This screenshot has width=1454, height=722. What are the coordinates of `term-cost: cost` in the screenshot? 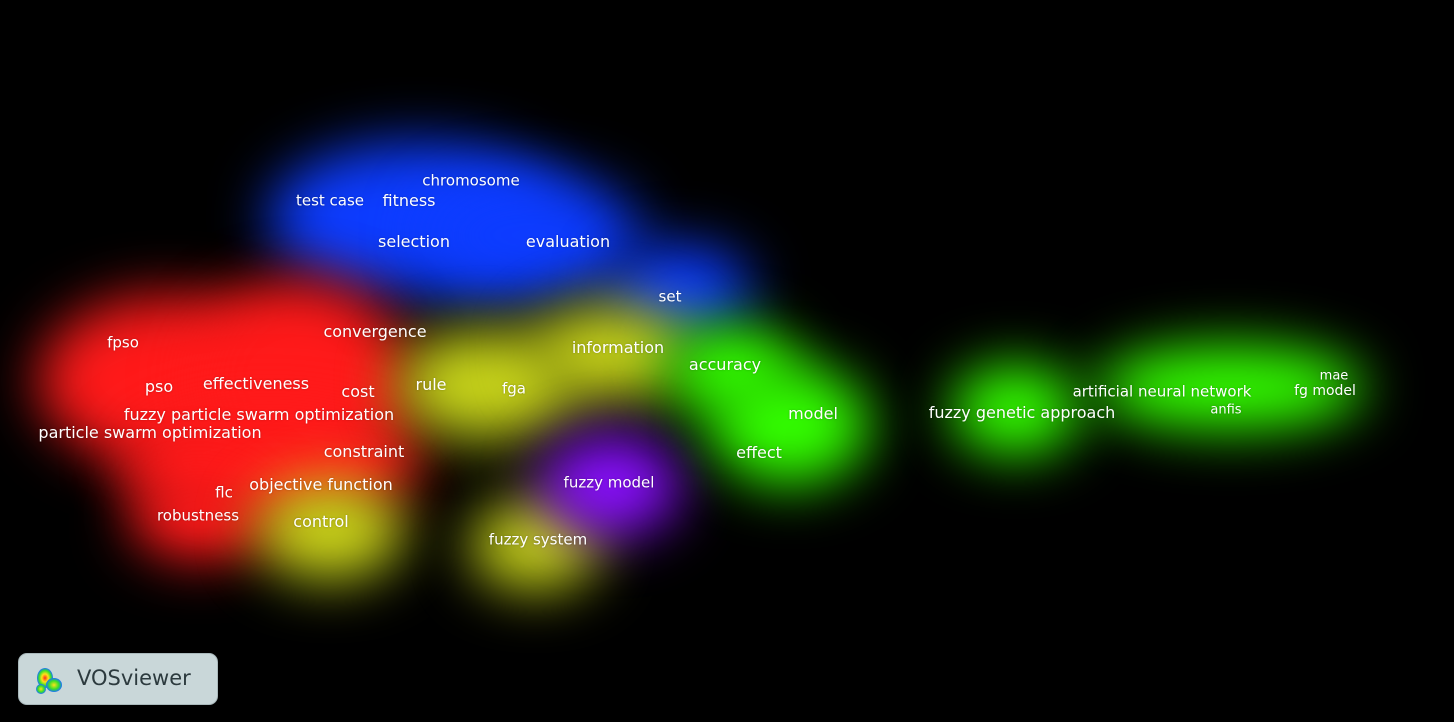 It's located at (358, 391).